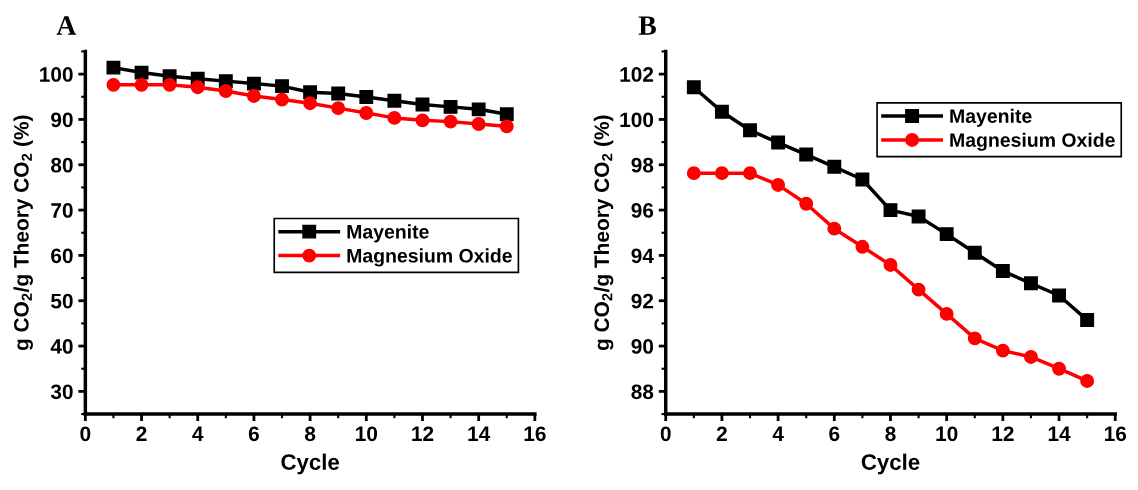  What do you see at coordinates (62, 301) in the screenshot?
I see `y-tick-label: 50` at bounding box center [62, 301].